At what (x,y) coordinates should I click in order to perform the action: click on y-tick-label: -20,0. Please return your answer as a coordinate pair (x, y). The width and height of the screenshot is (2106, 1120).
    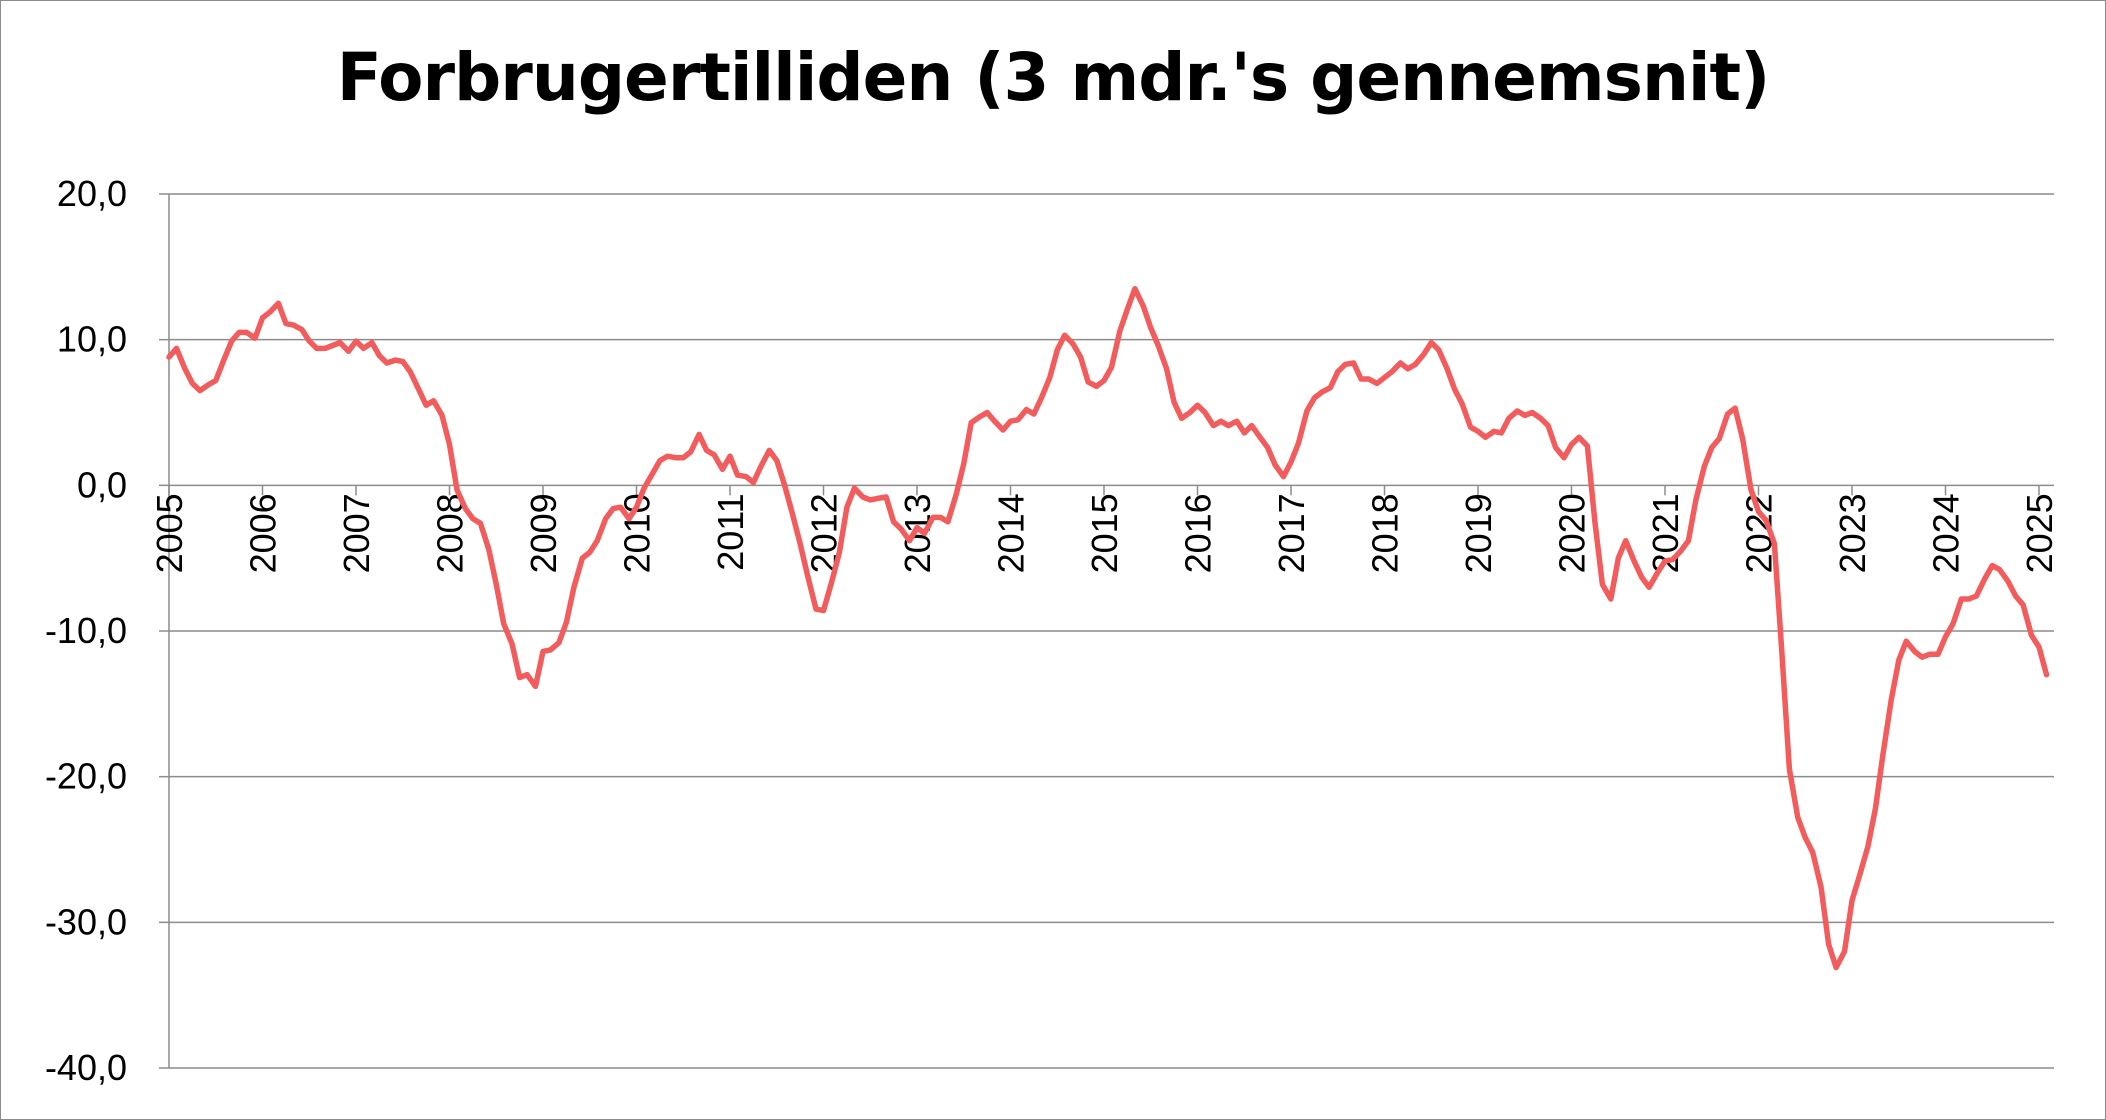
    Looking at the image, I should click on (86, 776).